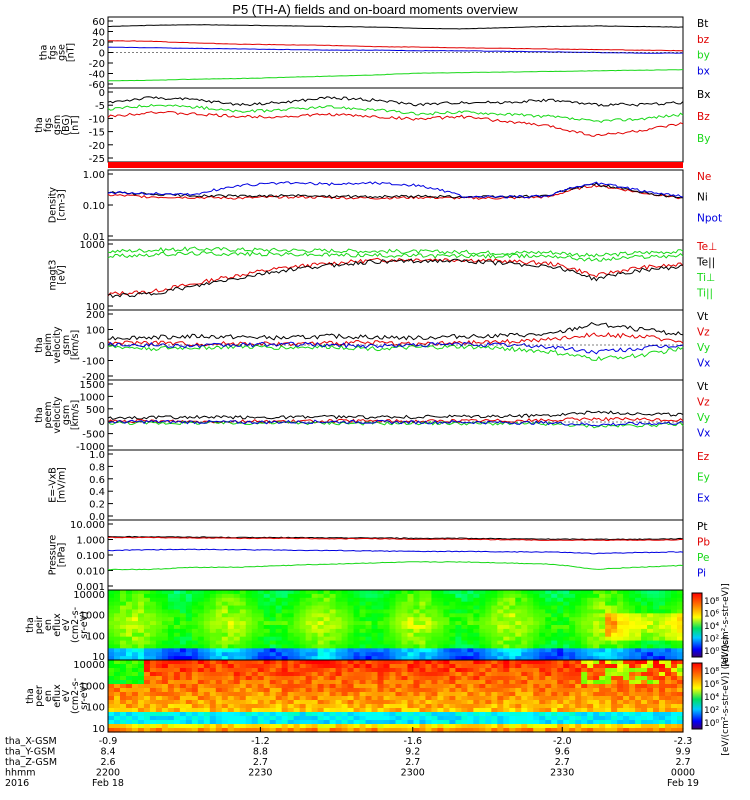 This screenshot has height=800, width=750. What do you see at coordinates (703, 348) in the screenshot?
I see `legend-entry: Vy` at bounding box center [703, 348].